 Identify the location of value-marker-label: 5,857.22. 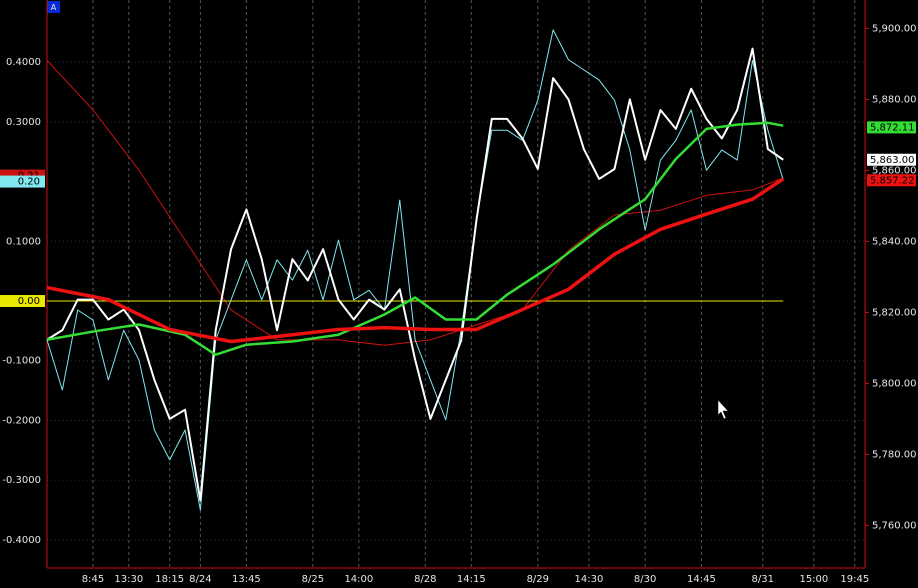
(892, 180).